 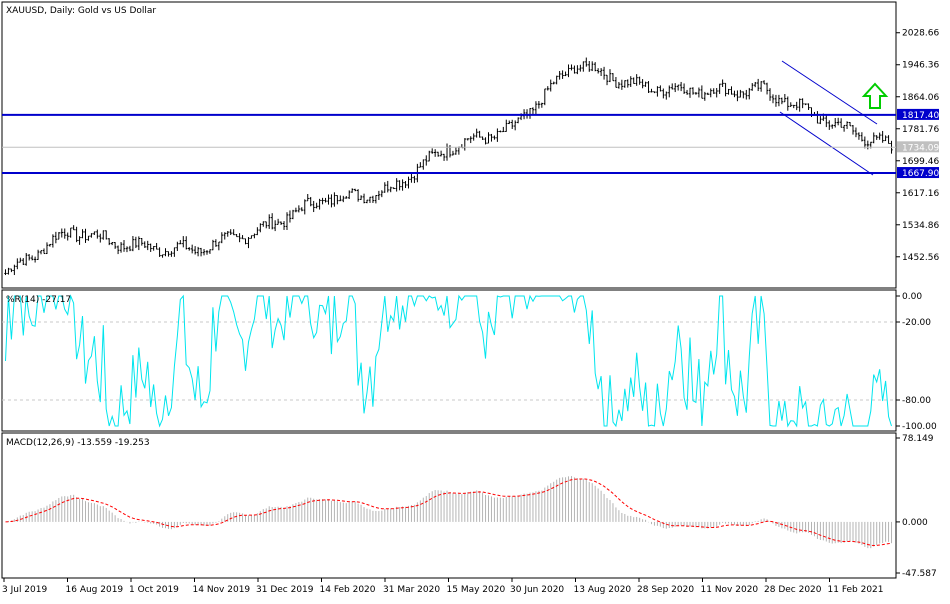 What do you see at coordinates (920, 194) in the screenshot?
I see `price-tick-label: 1617.16` at bounding box center [920, 194].